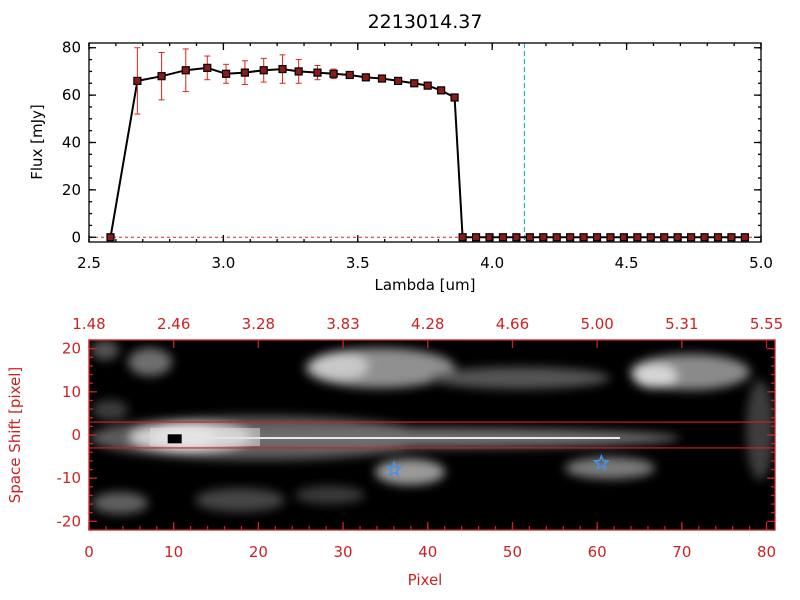 Image resolution: width=800 pixels, height=600 pixels. Describe the element at coordinates (512, 552) in the screenshot. I see `x-tick-label: 50` at that location.